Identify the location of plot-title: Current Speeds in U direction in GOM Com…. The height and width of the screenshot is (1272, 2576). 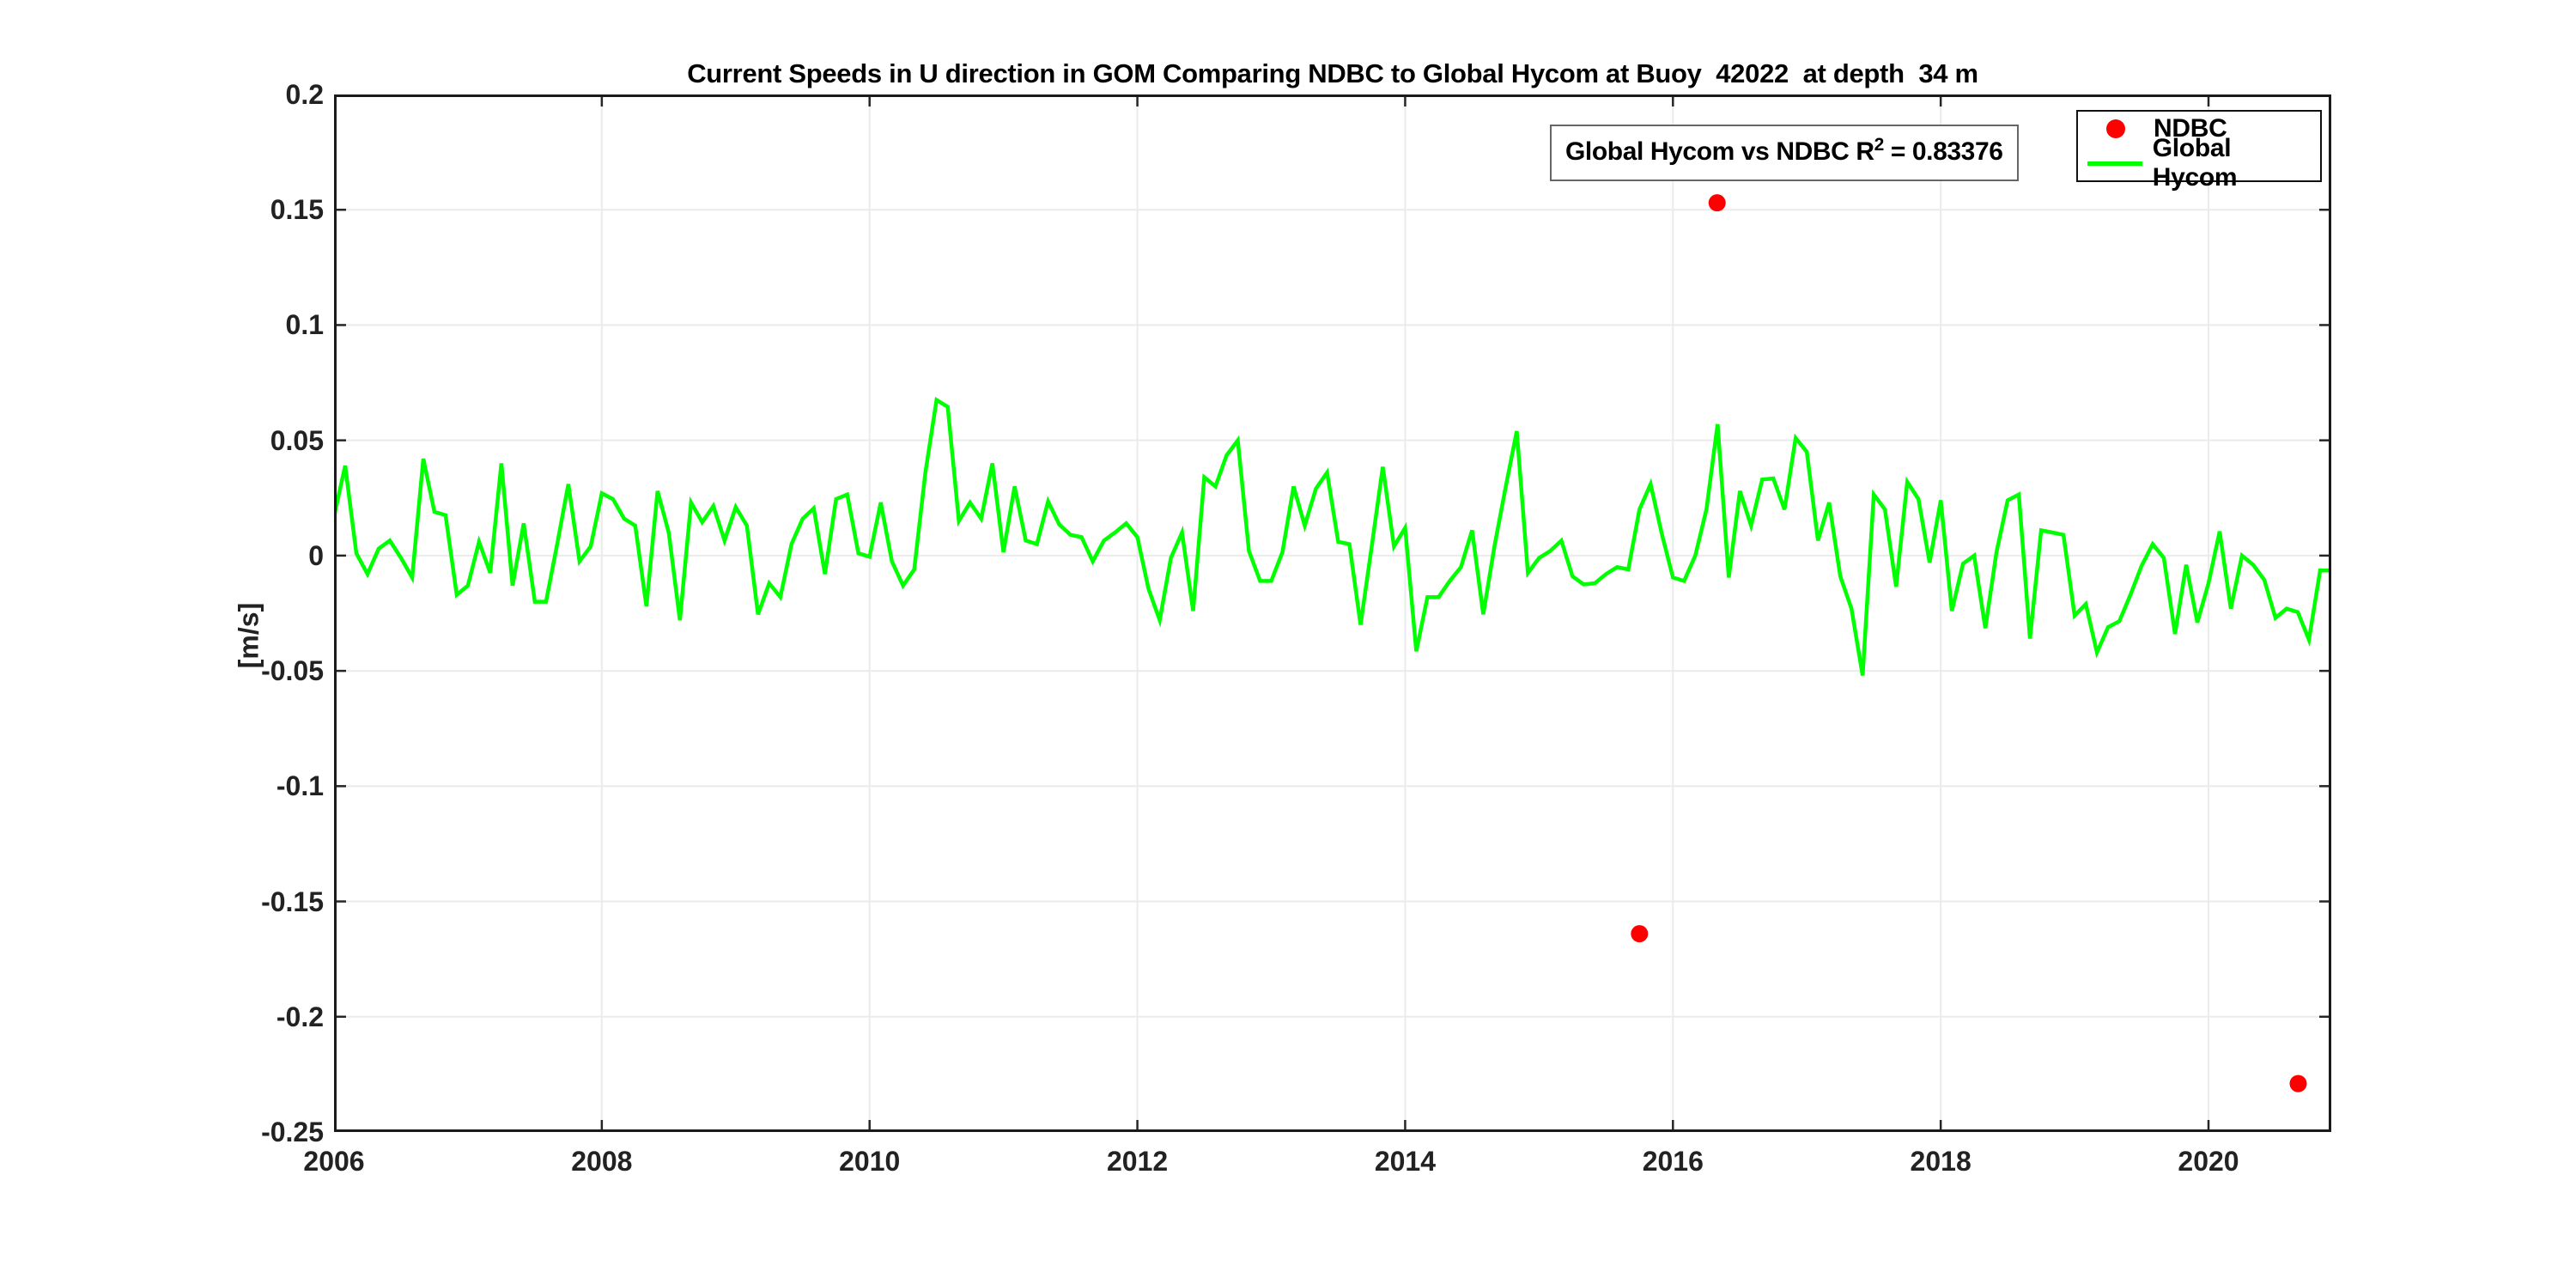
(1332, 73).